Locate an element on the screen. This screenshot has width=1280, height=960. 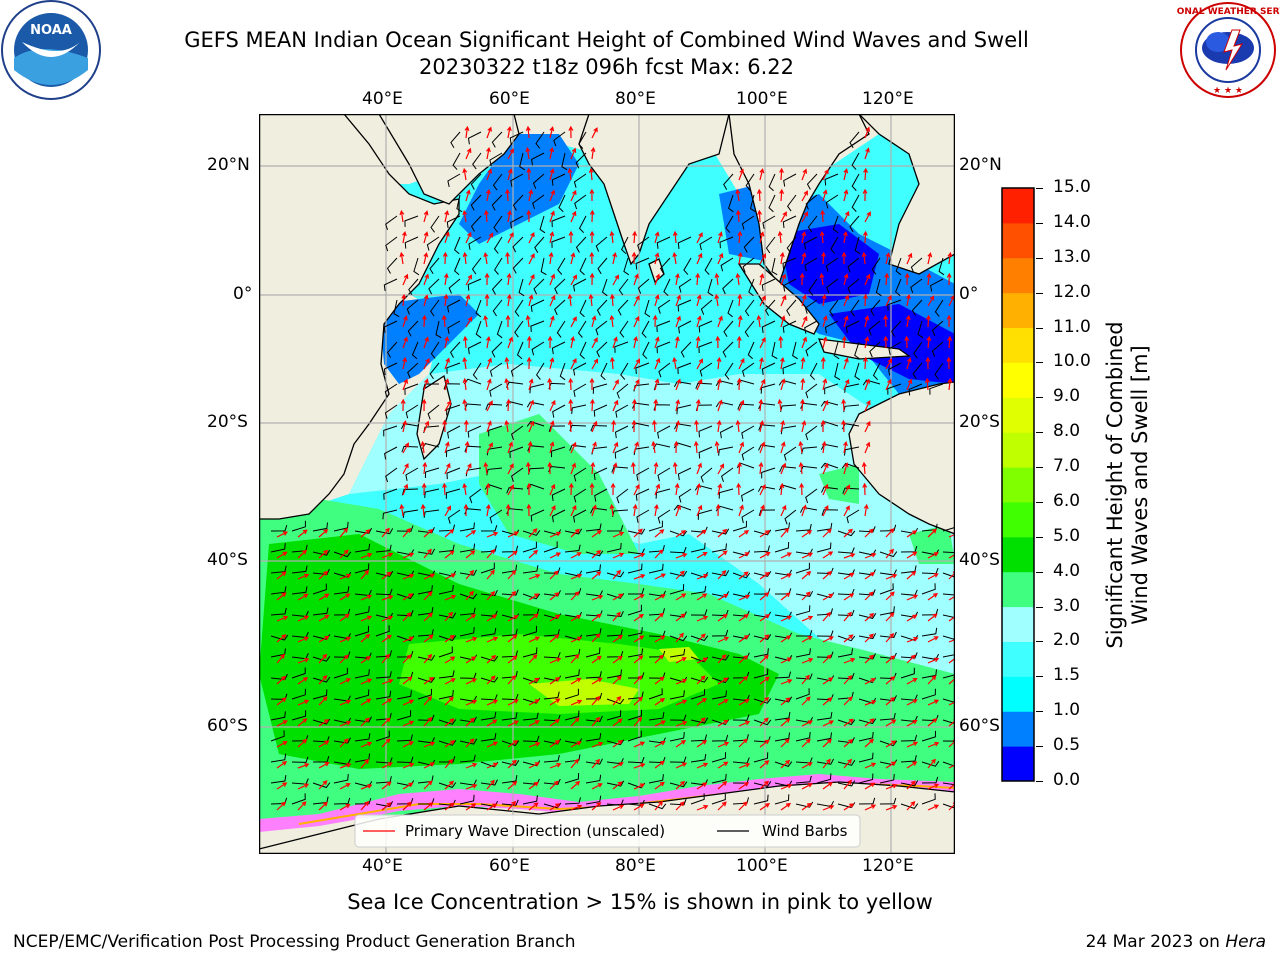
colorbar-tick-label: 5.0 is located at coordinates (1067, 535).